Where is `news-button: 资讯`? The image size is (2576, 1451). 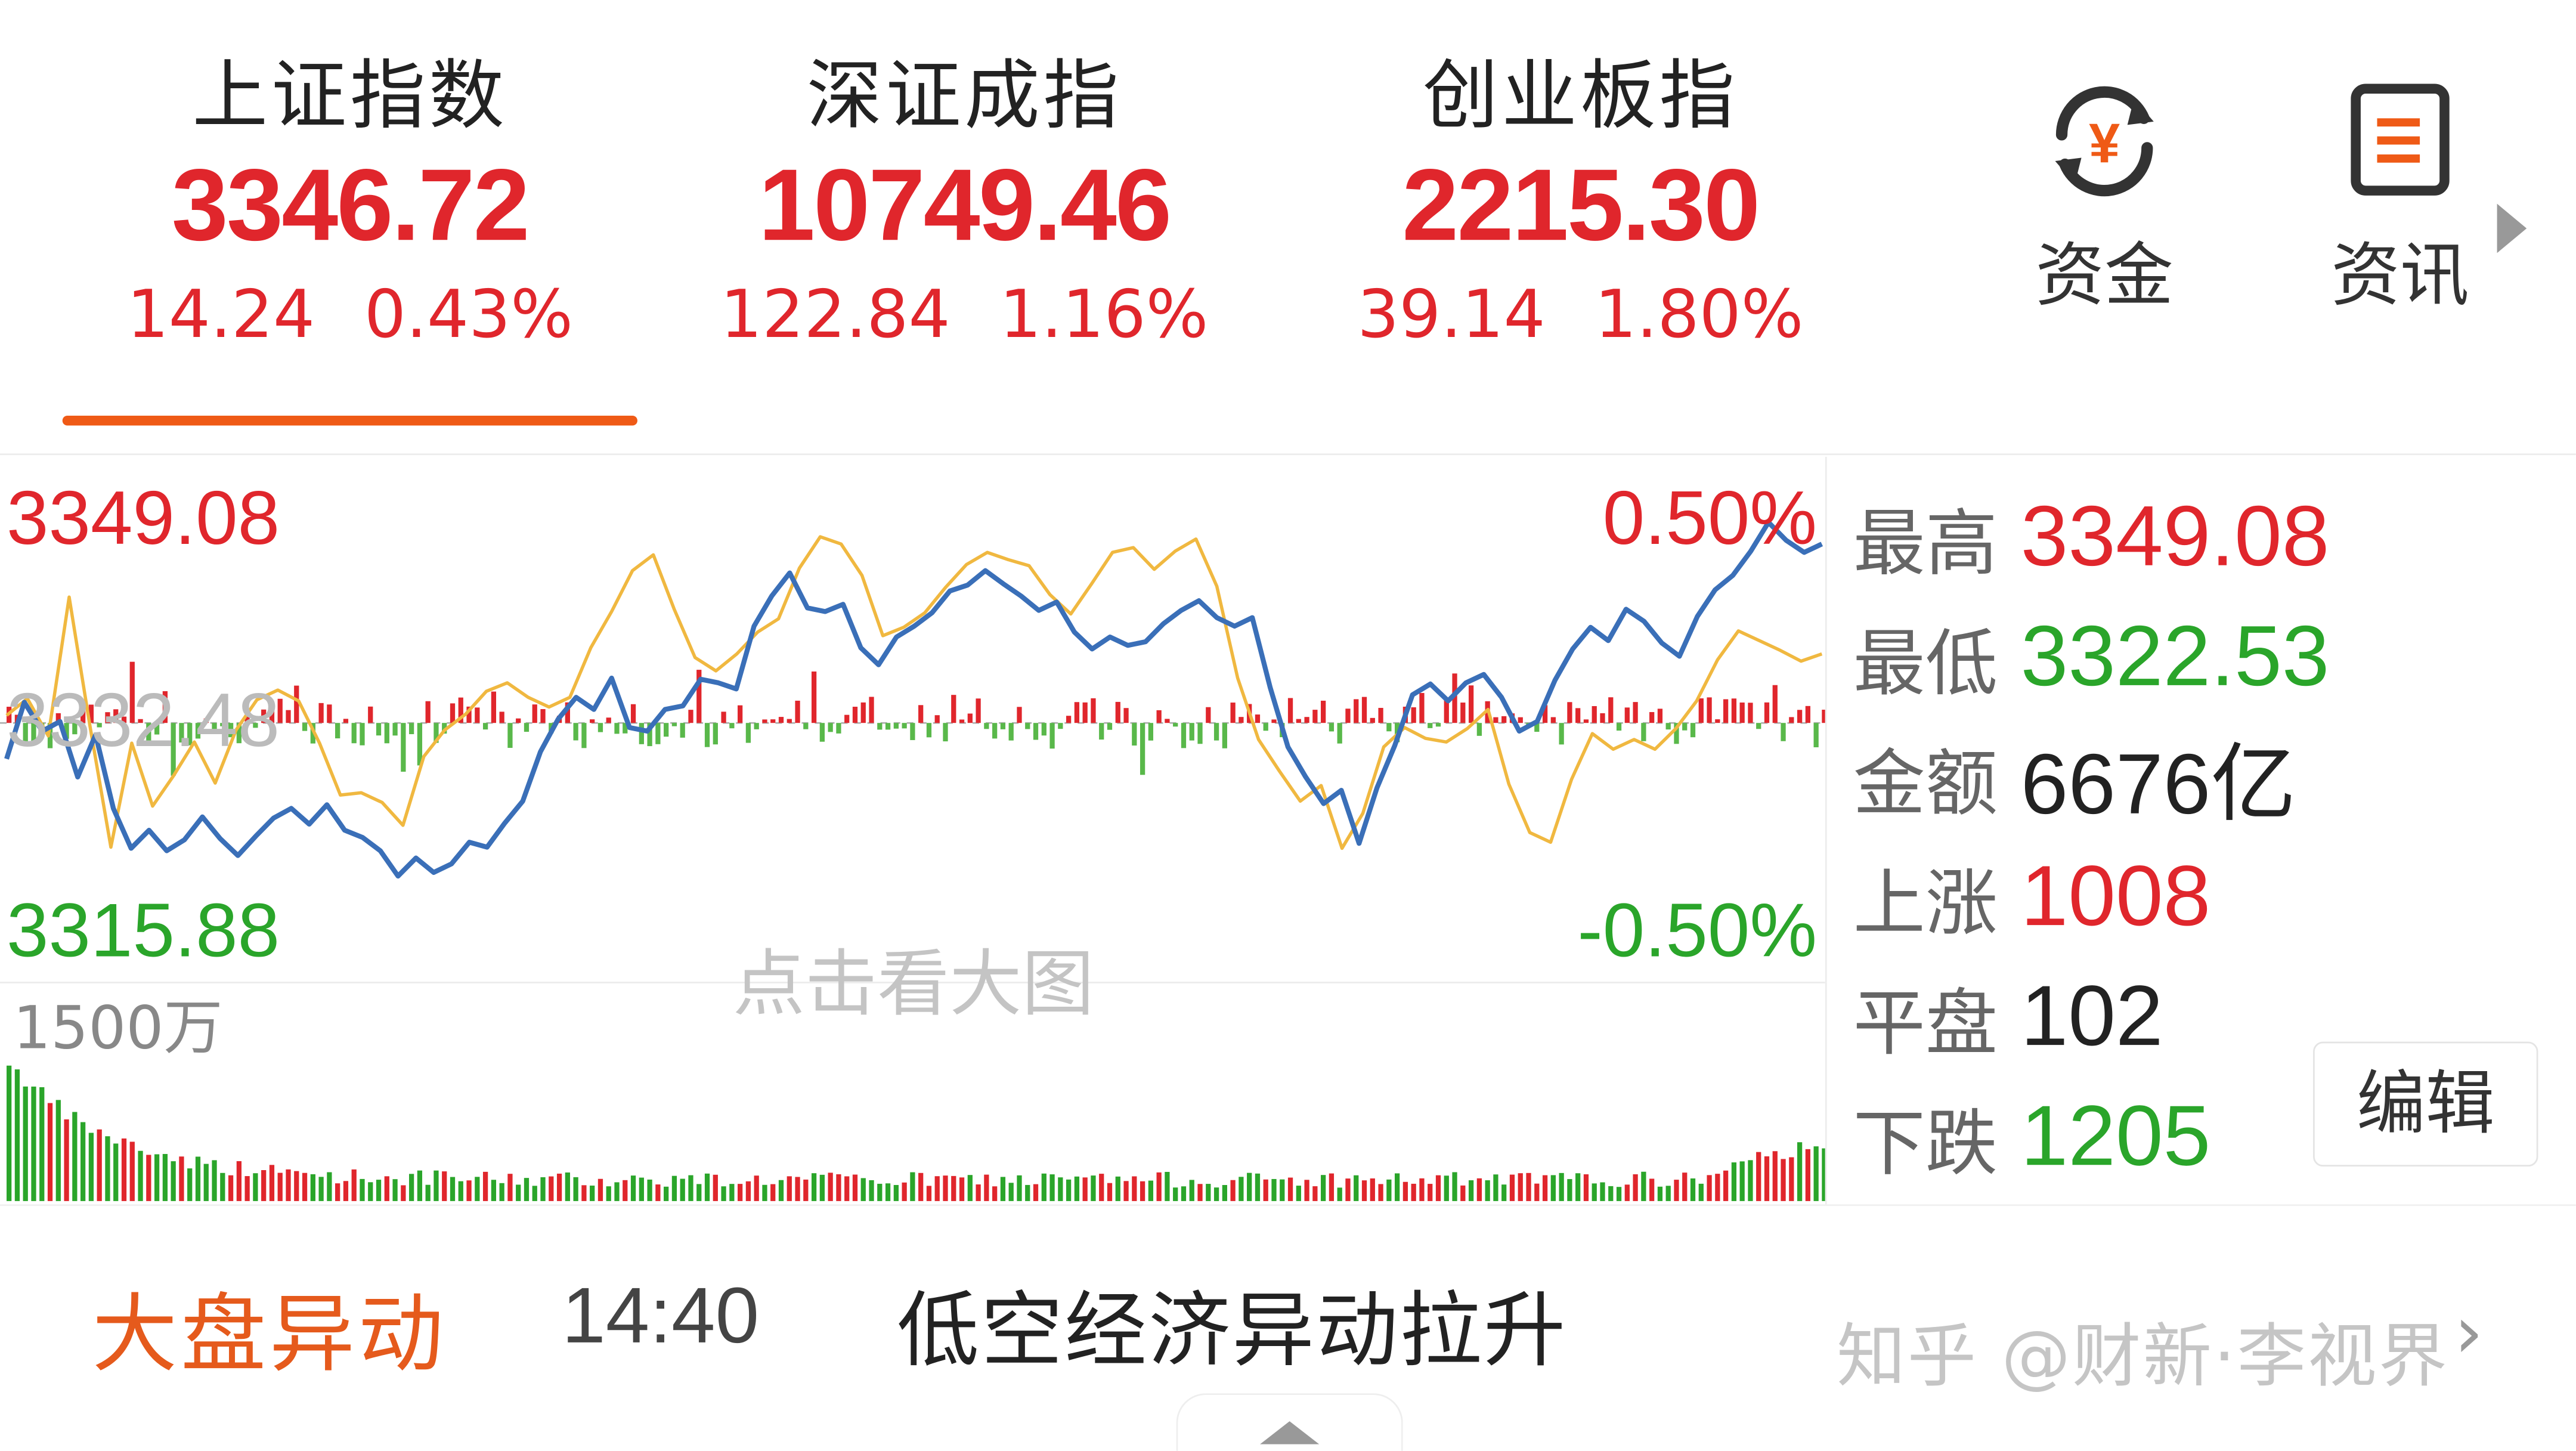 news-button: 资讯 is located at coordinates (2400, 201).